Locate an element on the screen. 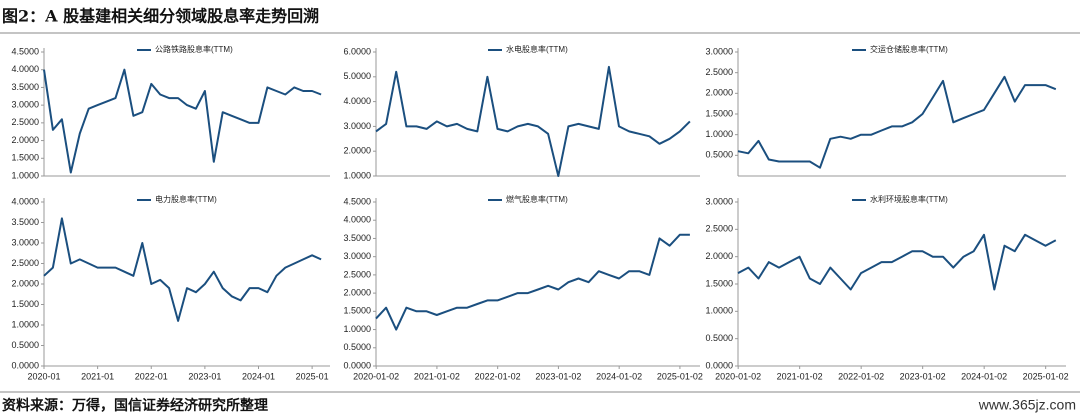  x-tick-label: 2022-01 is located at coordinates (151, 376).